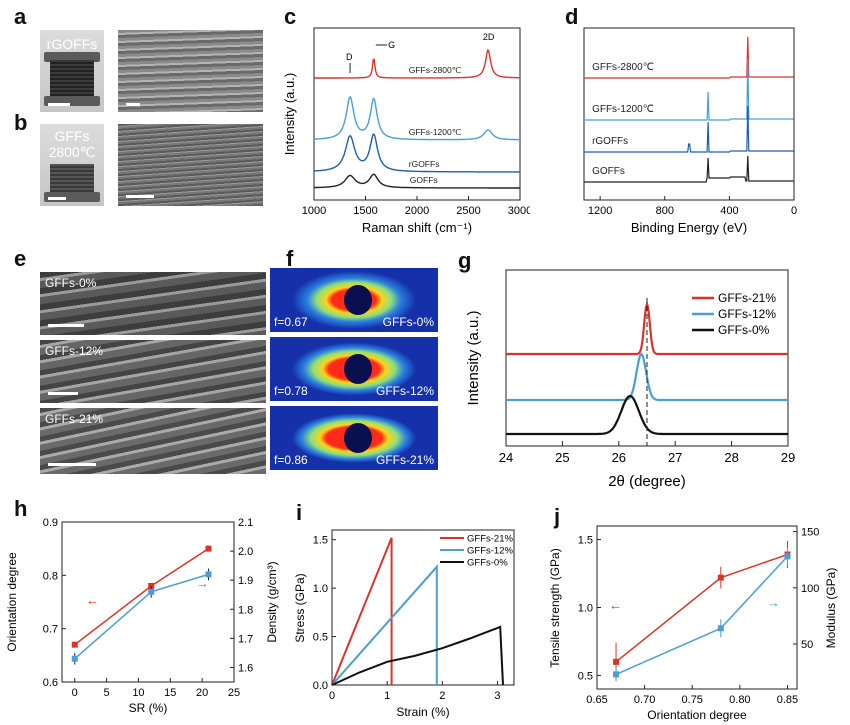  I want to click on y2-axis-label: Modulus (GPa), so click(831, 608).